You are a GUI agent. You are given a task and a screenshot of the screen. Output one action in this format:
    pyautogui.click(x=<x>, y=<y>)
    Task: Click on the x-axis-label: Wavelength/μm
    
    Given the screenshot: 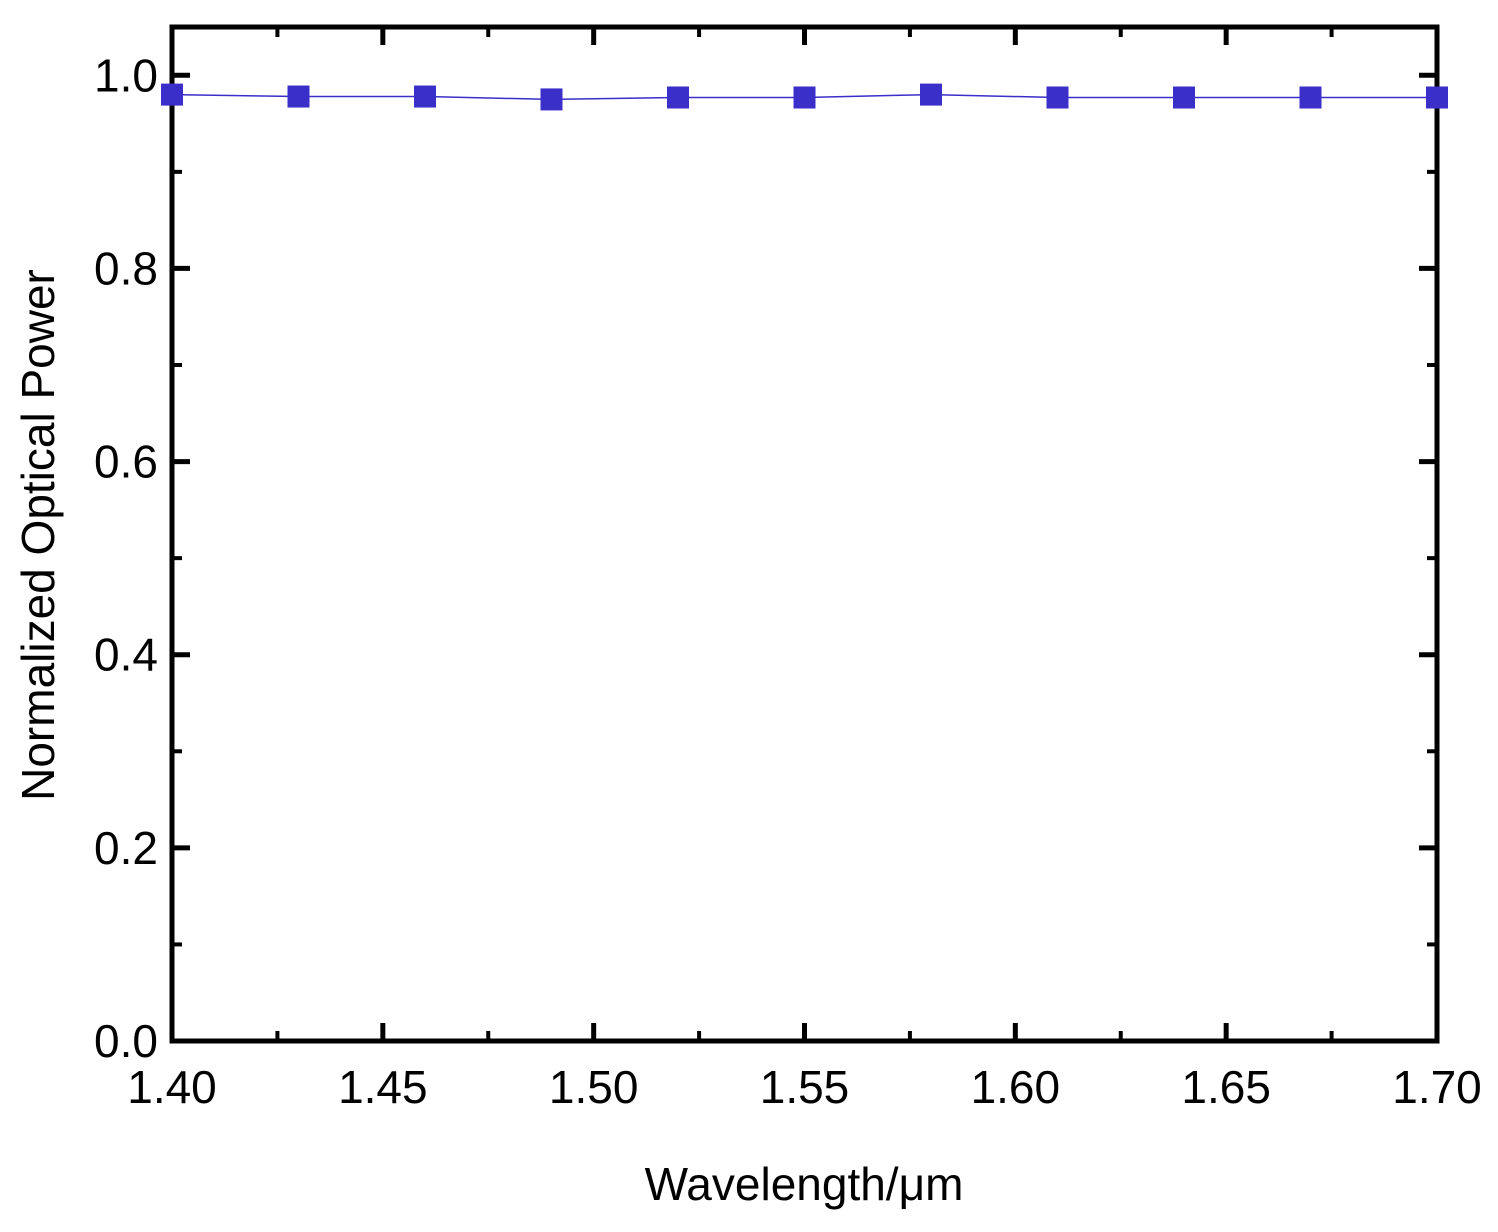 What is the action you would take?
    pyautogui.click(x=804, y=1184)
    